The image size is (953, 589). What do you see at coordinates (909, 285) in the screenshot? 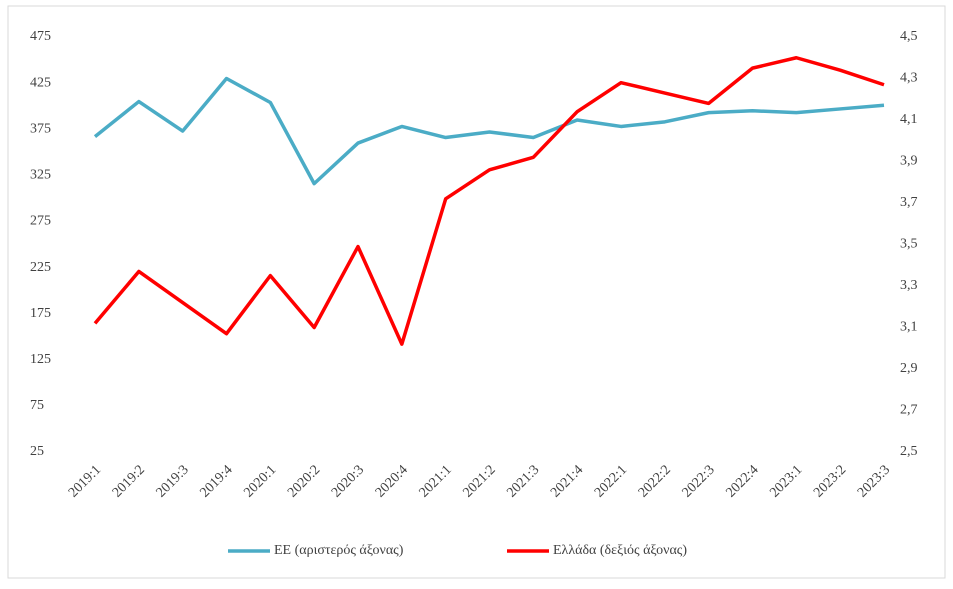
I see `y2-tick-label: 3,3` at bounding box center [909, 285].